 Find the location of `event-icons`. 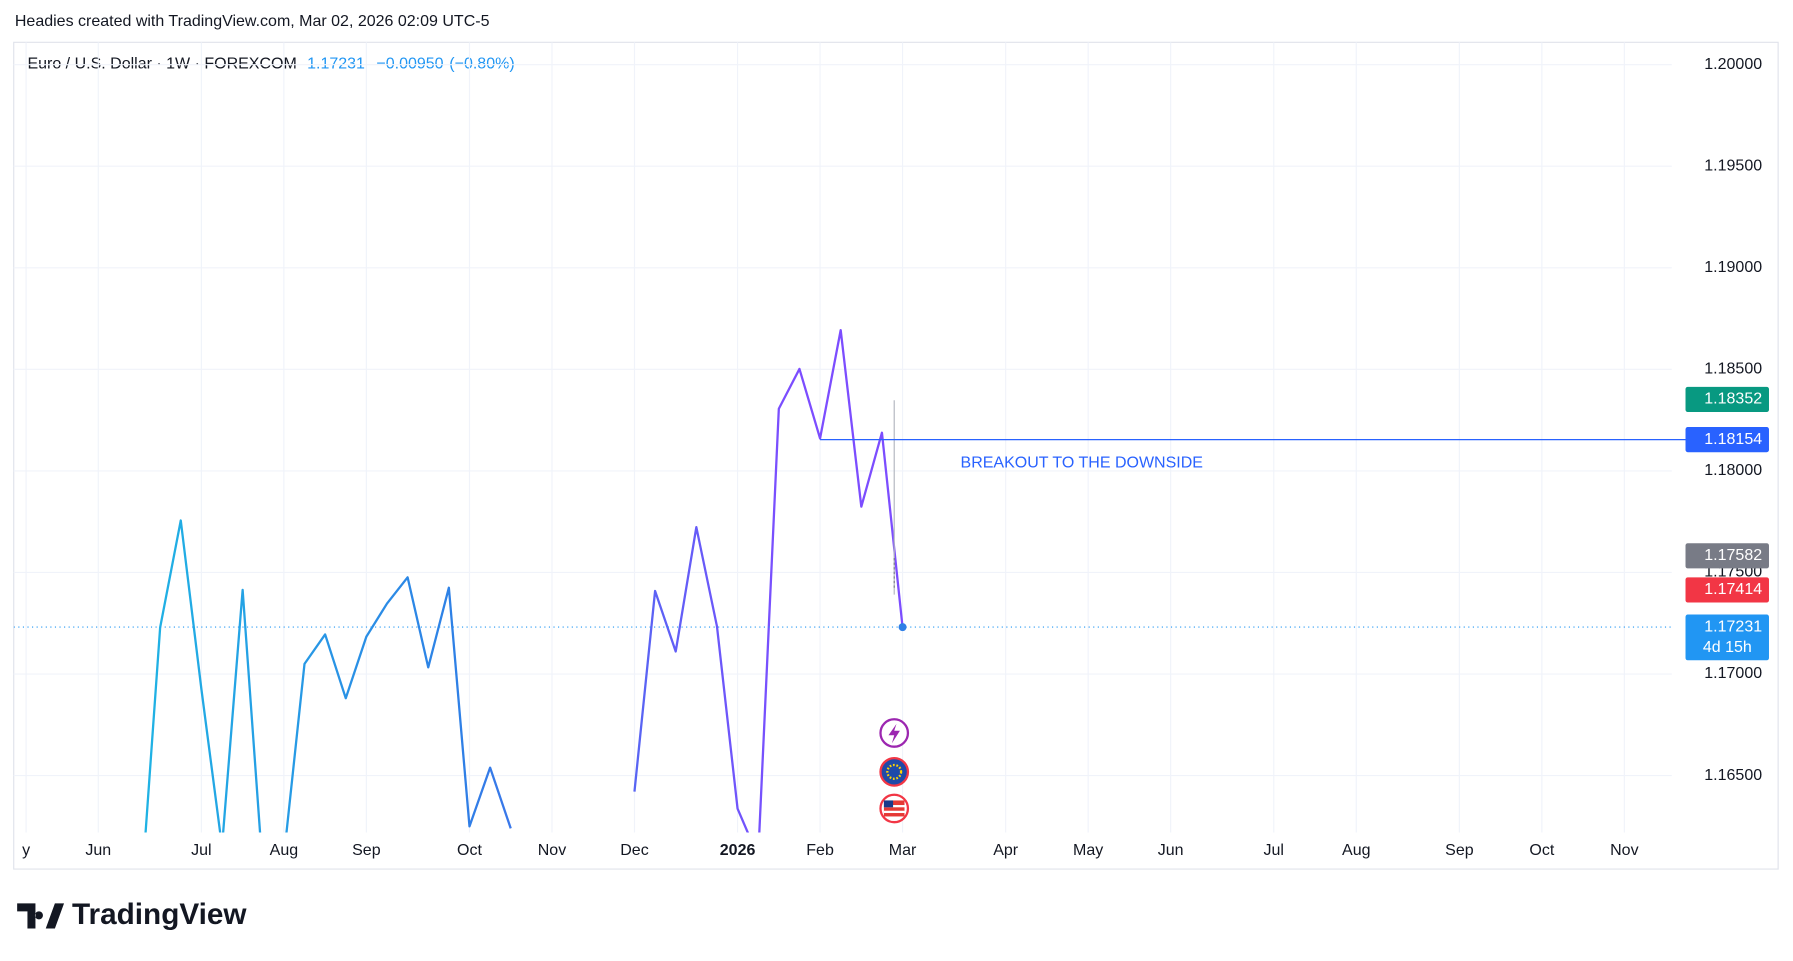

event-icons is located at coordinates (894, 771).